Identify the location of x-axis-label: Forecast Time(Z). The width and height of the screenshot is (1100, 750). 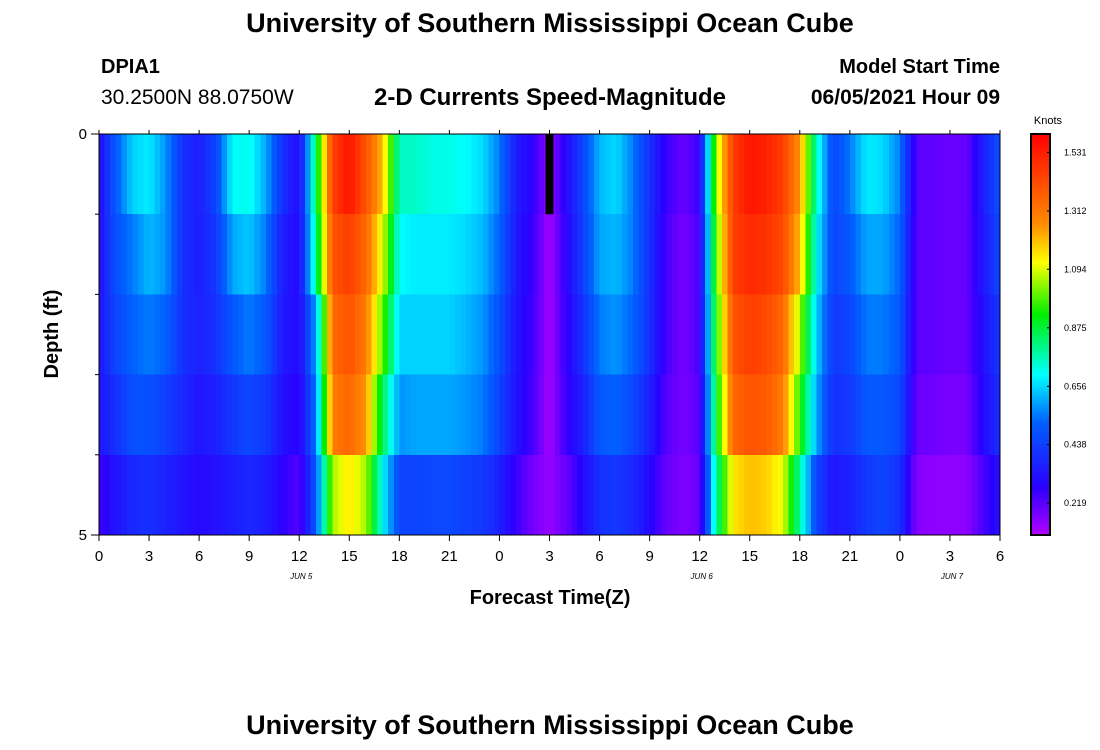
(550, 598).